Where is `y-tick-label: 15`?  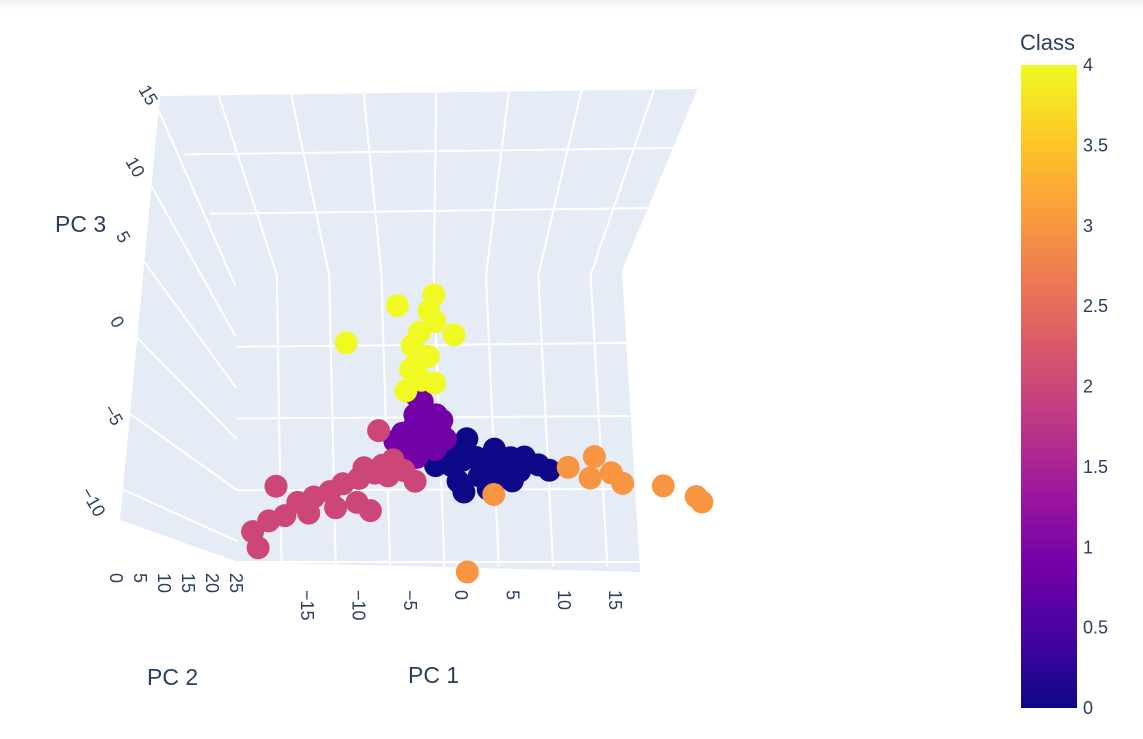
y-tick-label: 15 is located at coordinates (188, 583).